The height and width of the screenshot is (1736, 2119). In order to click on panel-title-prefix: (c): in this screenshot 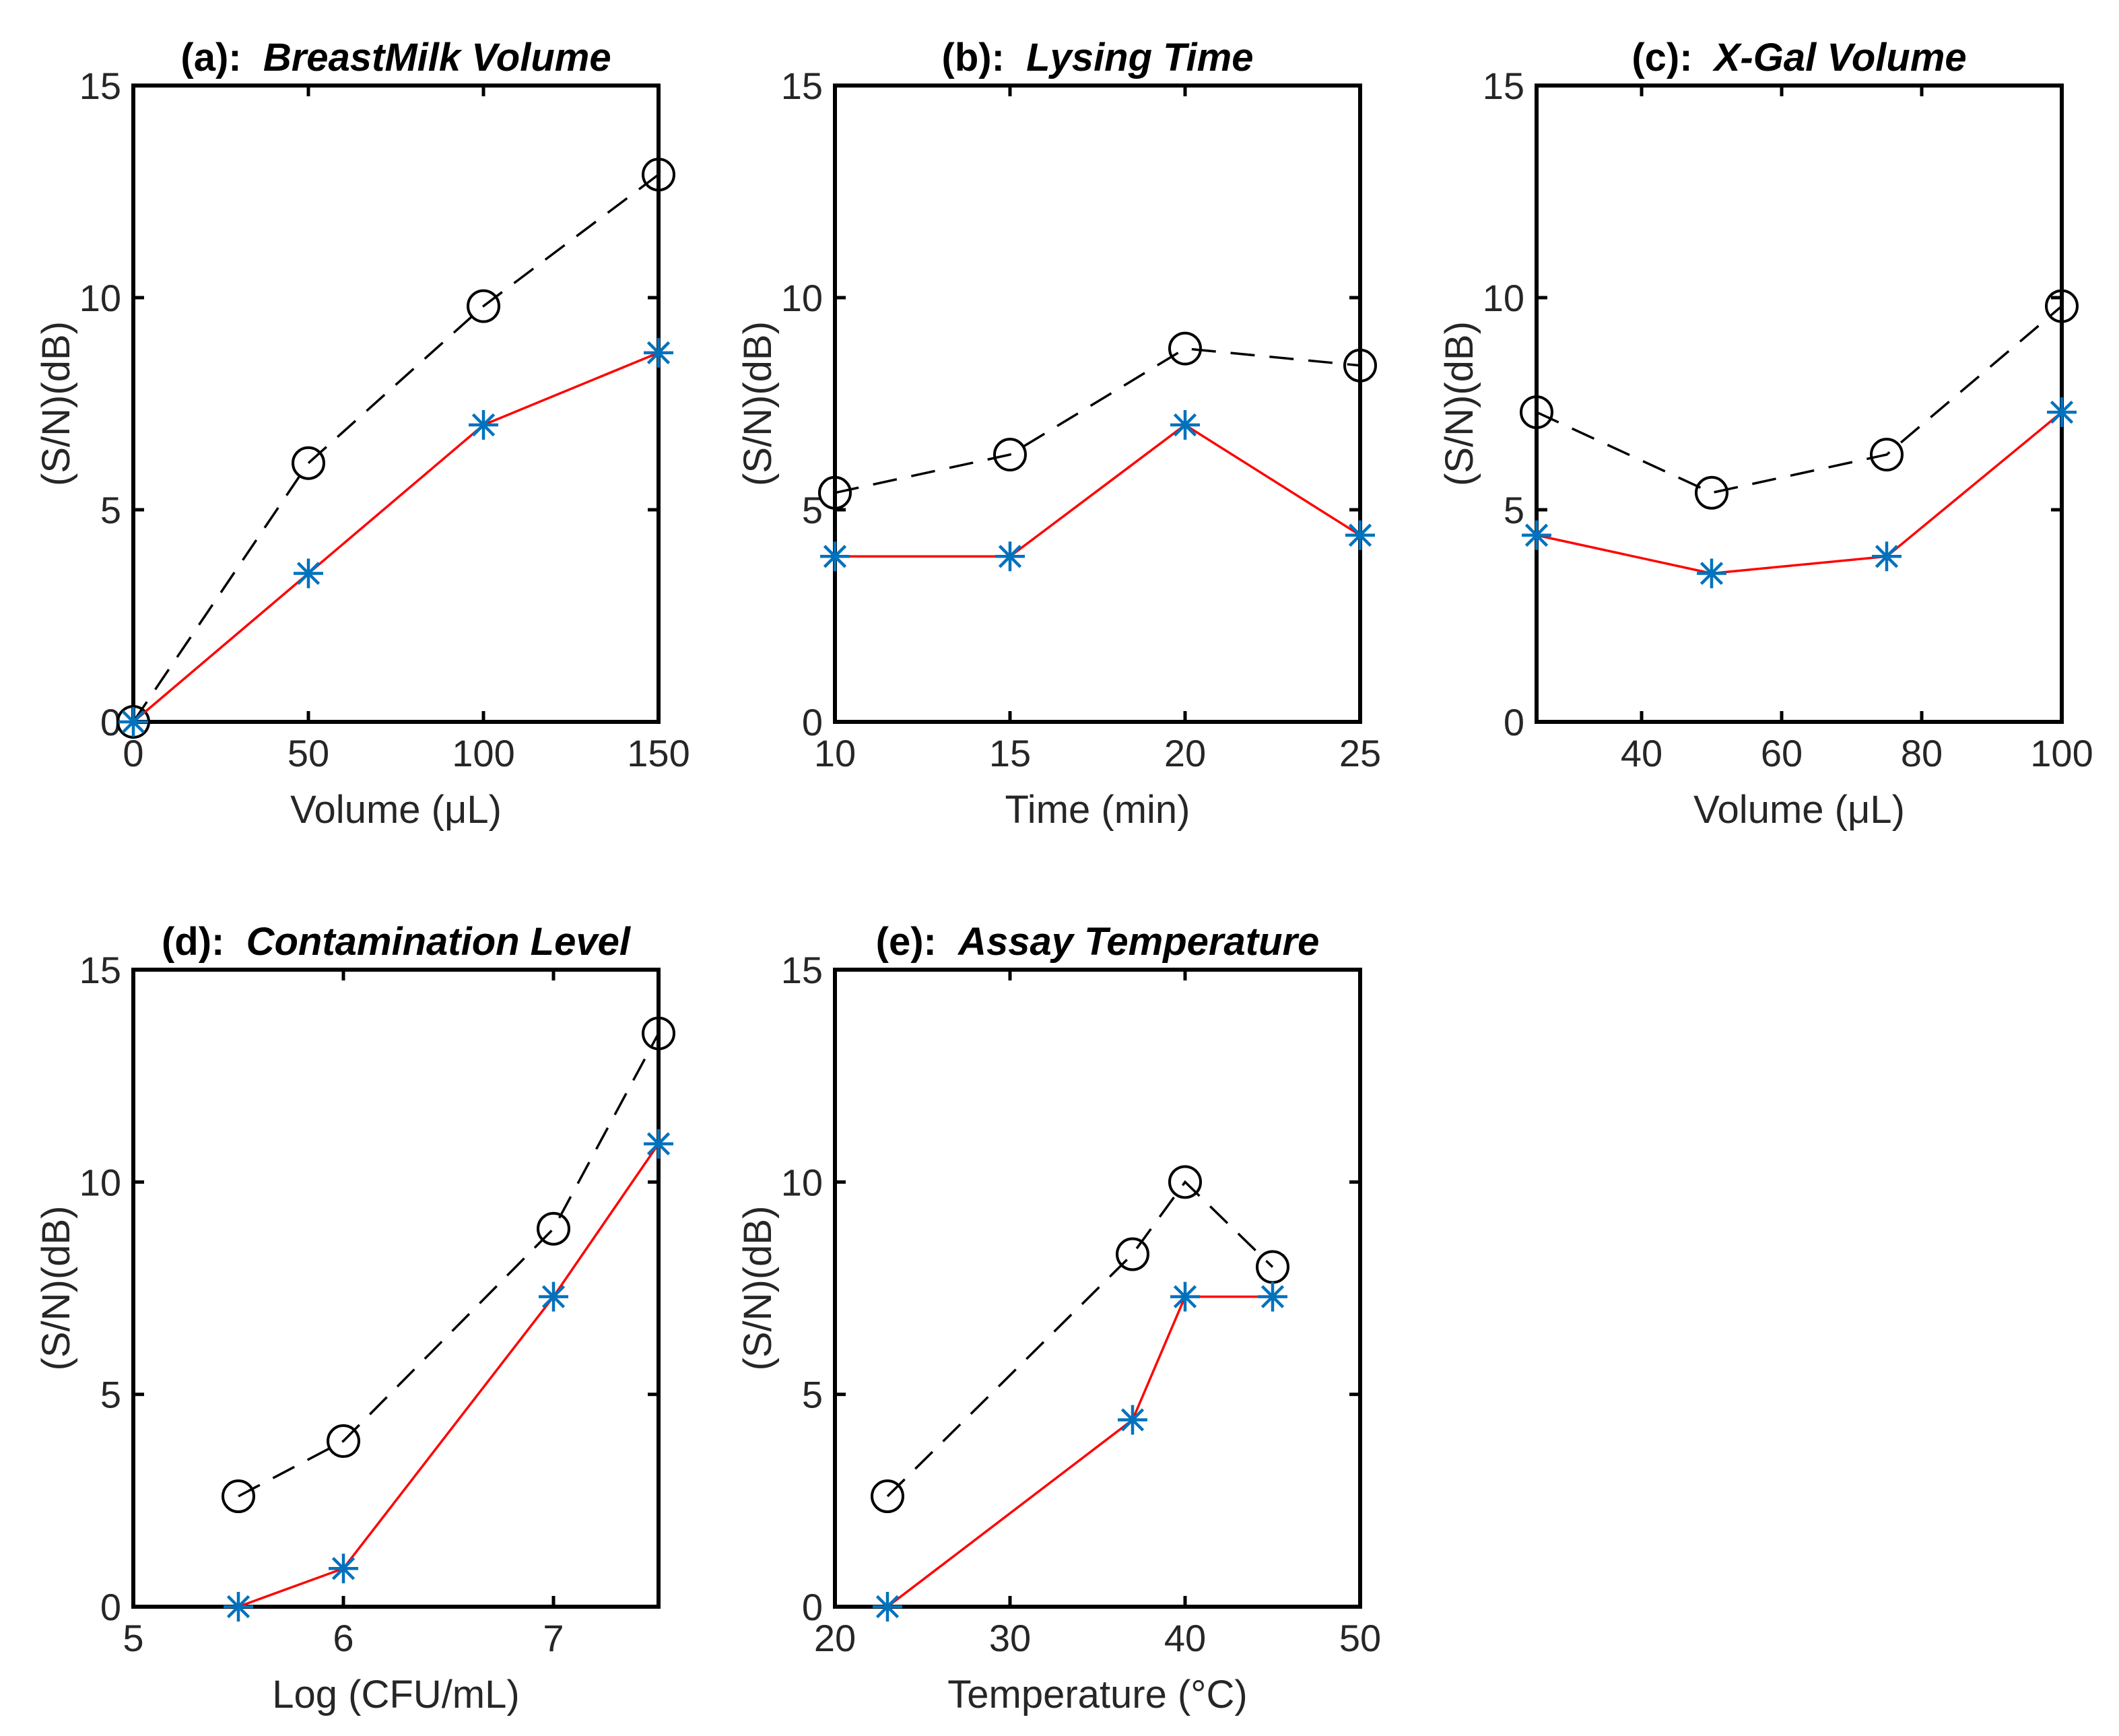, I will do `click(1673, 57)`.